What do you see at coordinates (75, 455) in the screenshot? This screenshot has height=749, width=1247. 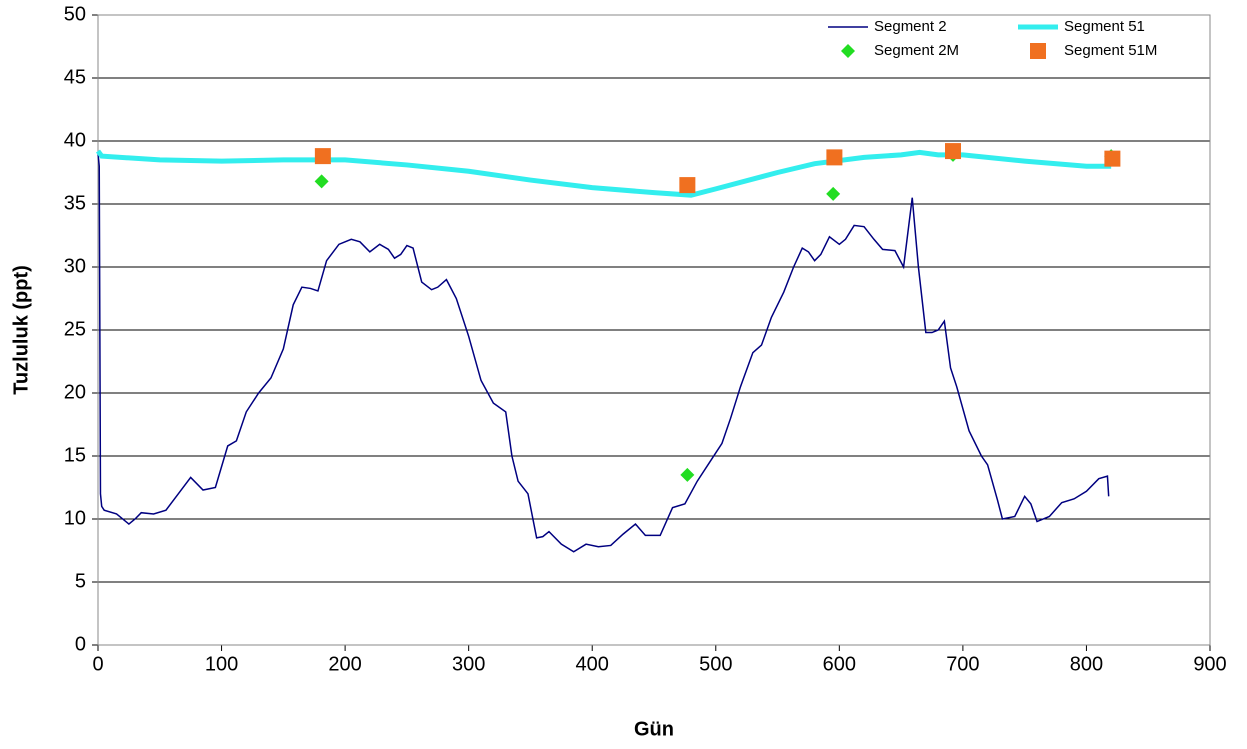 I see `y-tick-label: 15` at bounding box center [75, 455].